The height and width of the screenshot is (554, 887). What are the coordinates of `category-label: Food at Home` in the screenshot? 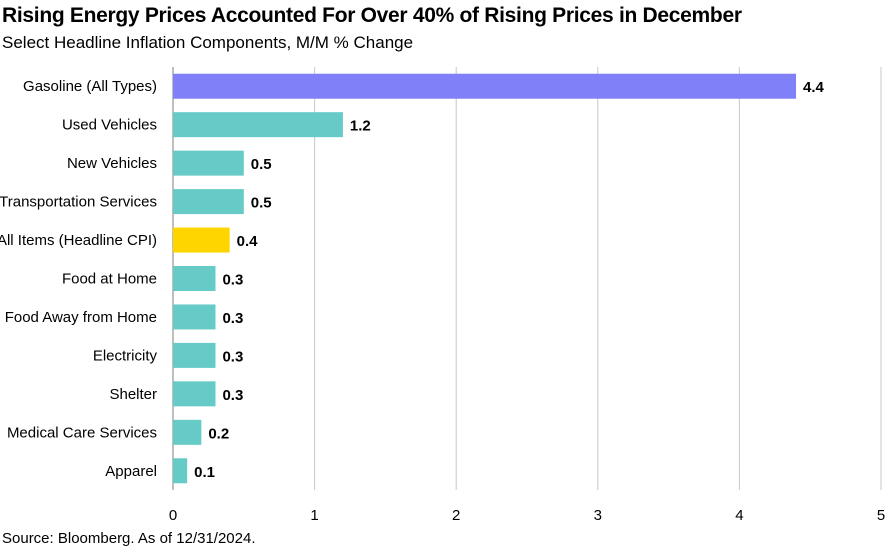 It's located at (109, 279).